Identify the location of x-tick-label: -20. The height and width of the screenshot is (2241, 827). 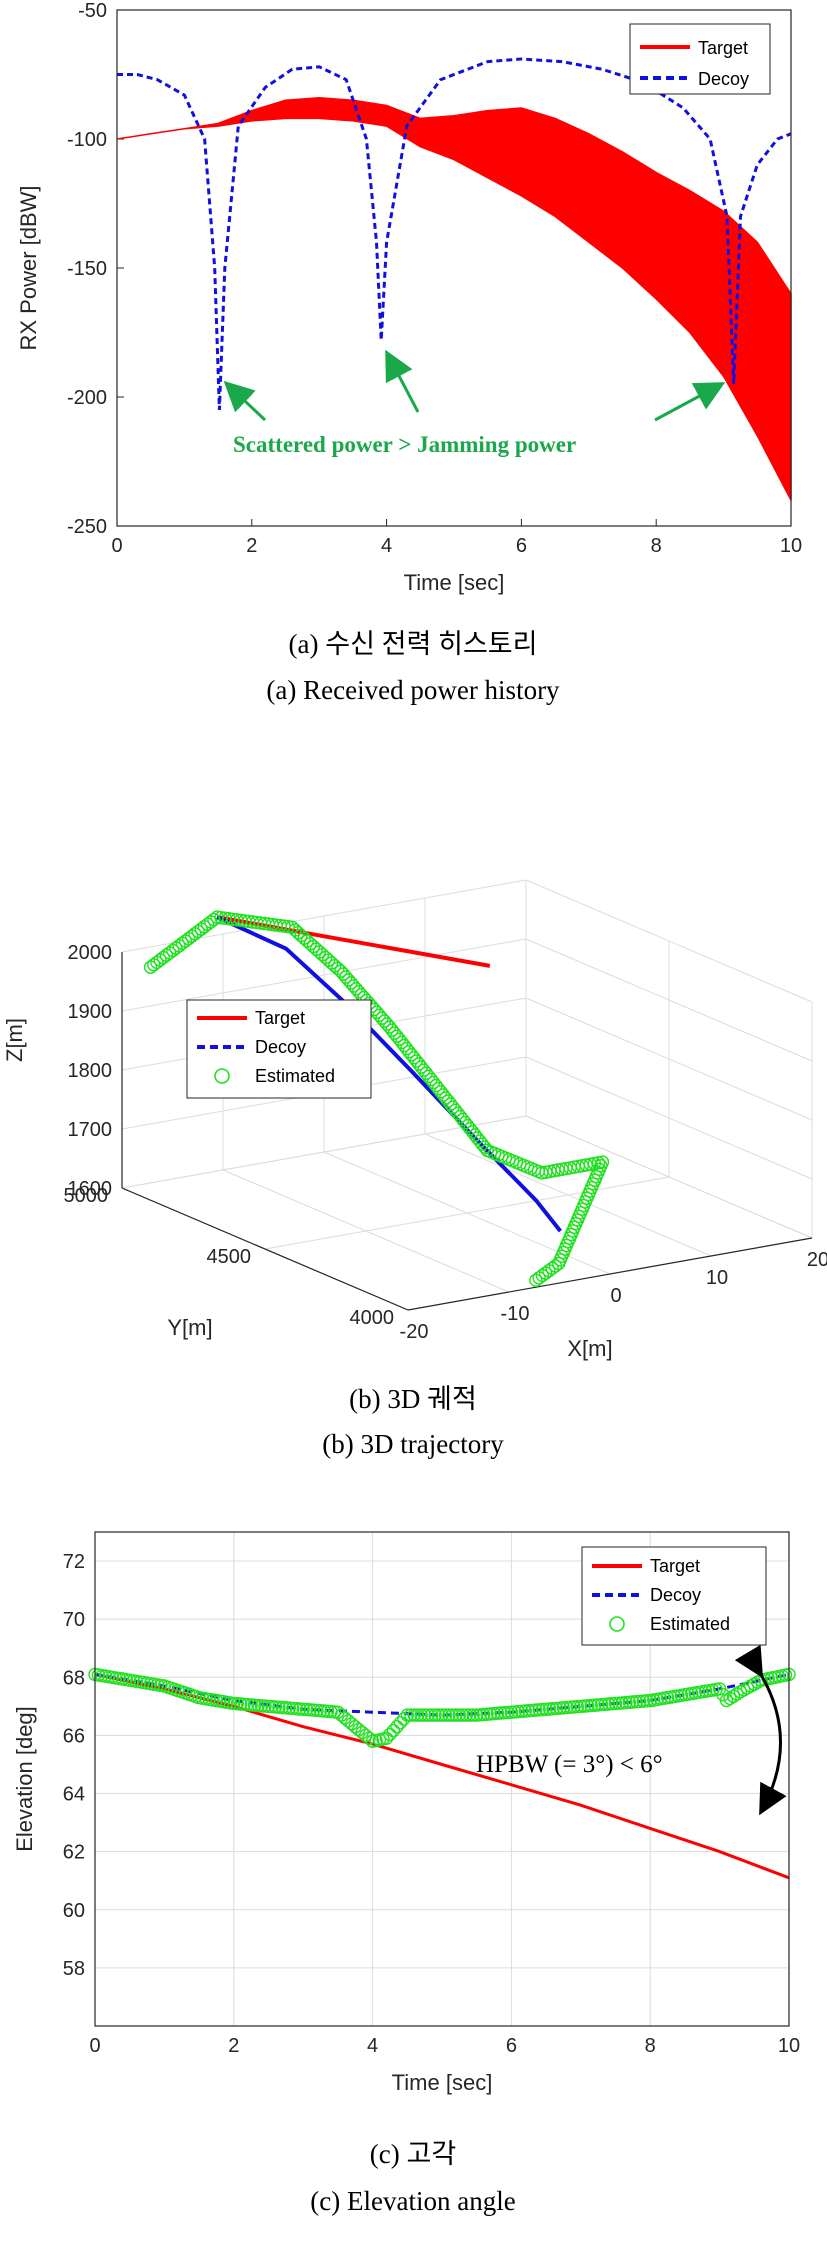
(414, 1332).